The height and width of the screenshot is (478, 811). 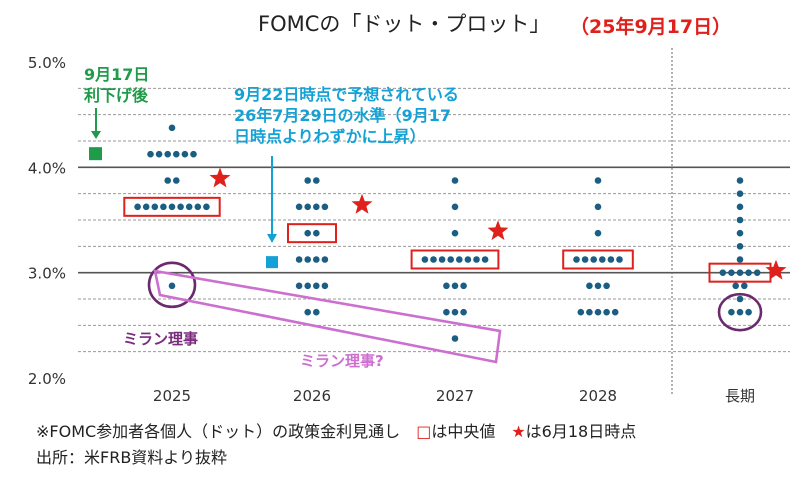 What do you see at coordinates (116, 85) in the screenshot?
I see `post-cut-annotation: 9月17日 利下げ後` at bounding box center [116, 85].